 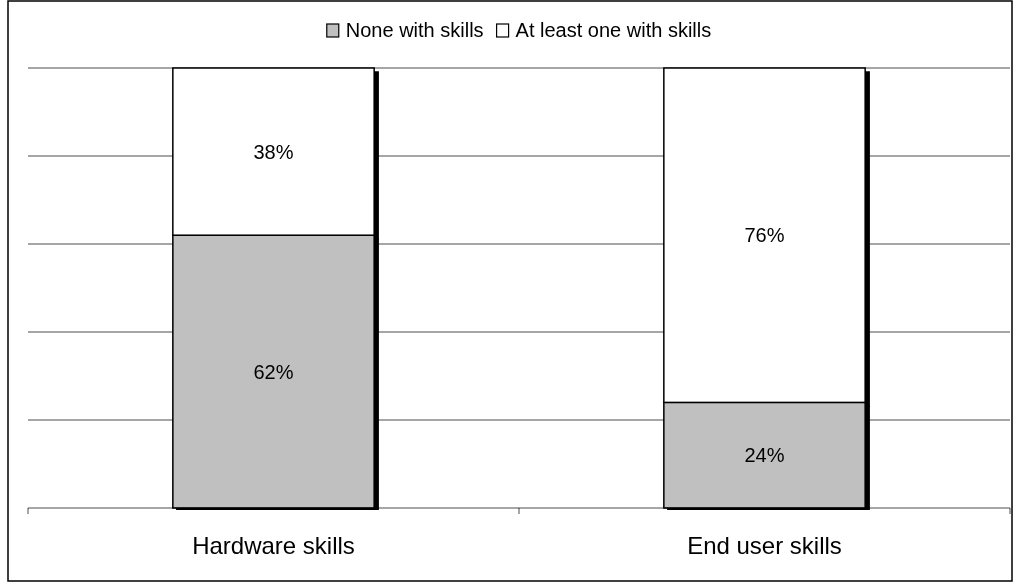 What do you see at coordinates (414, 30) in the screenshot?
I see `legend-label: None with skills` at bounding box center [414, 30].